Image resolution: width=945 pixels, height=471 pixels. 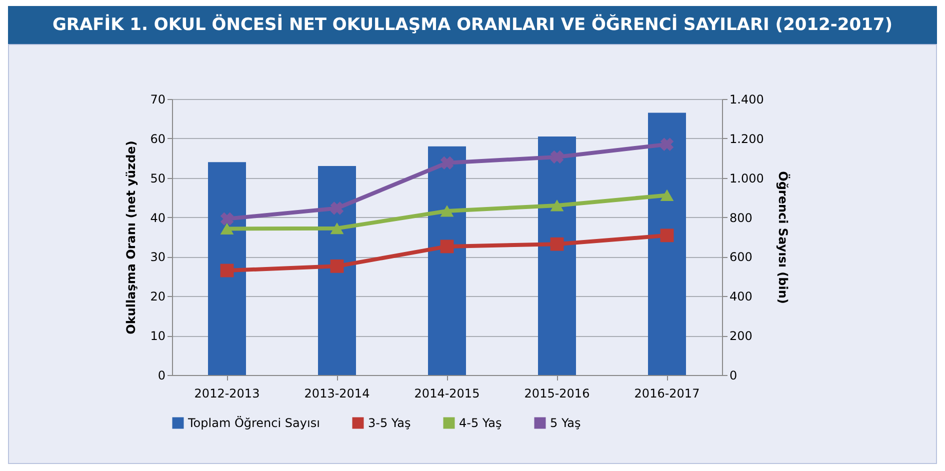 What do you see at coordinates (253, 423) in the screenshot?
I see `legend-label: Toplam Öğrenci Sayısı` at bounding box center [253, 423].